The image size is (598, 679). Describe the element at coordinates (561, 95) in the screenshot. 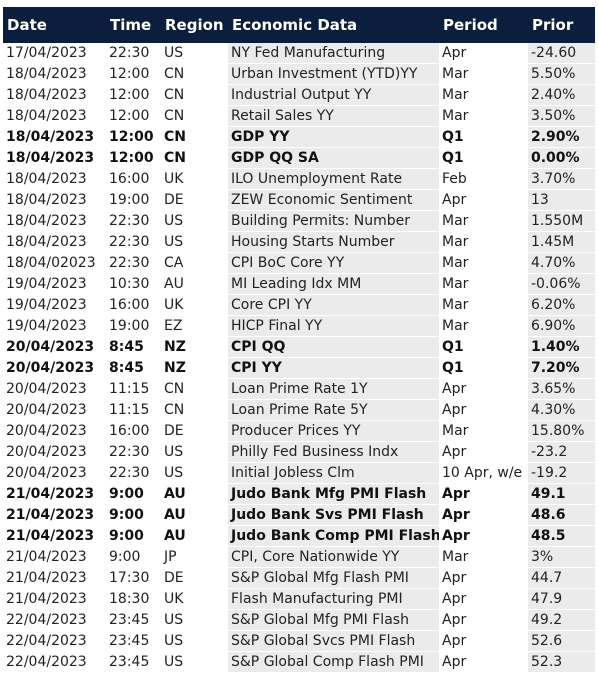

I see `prior-cell: 2.40%` at that location.